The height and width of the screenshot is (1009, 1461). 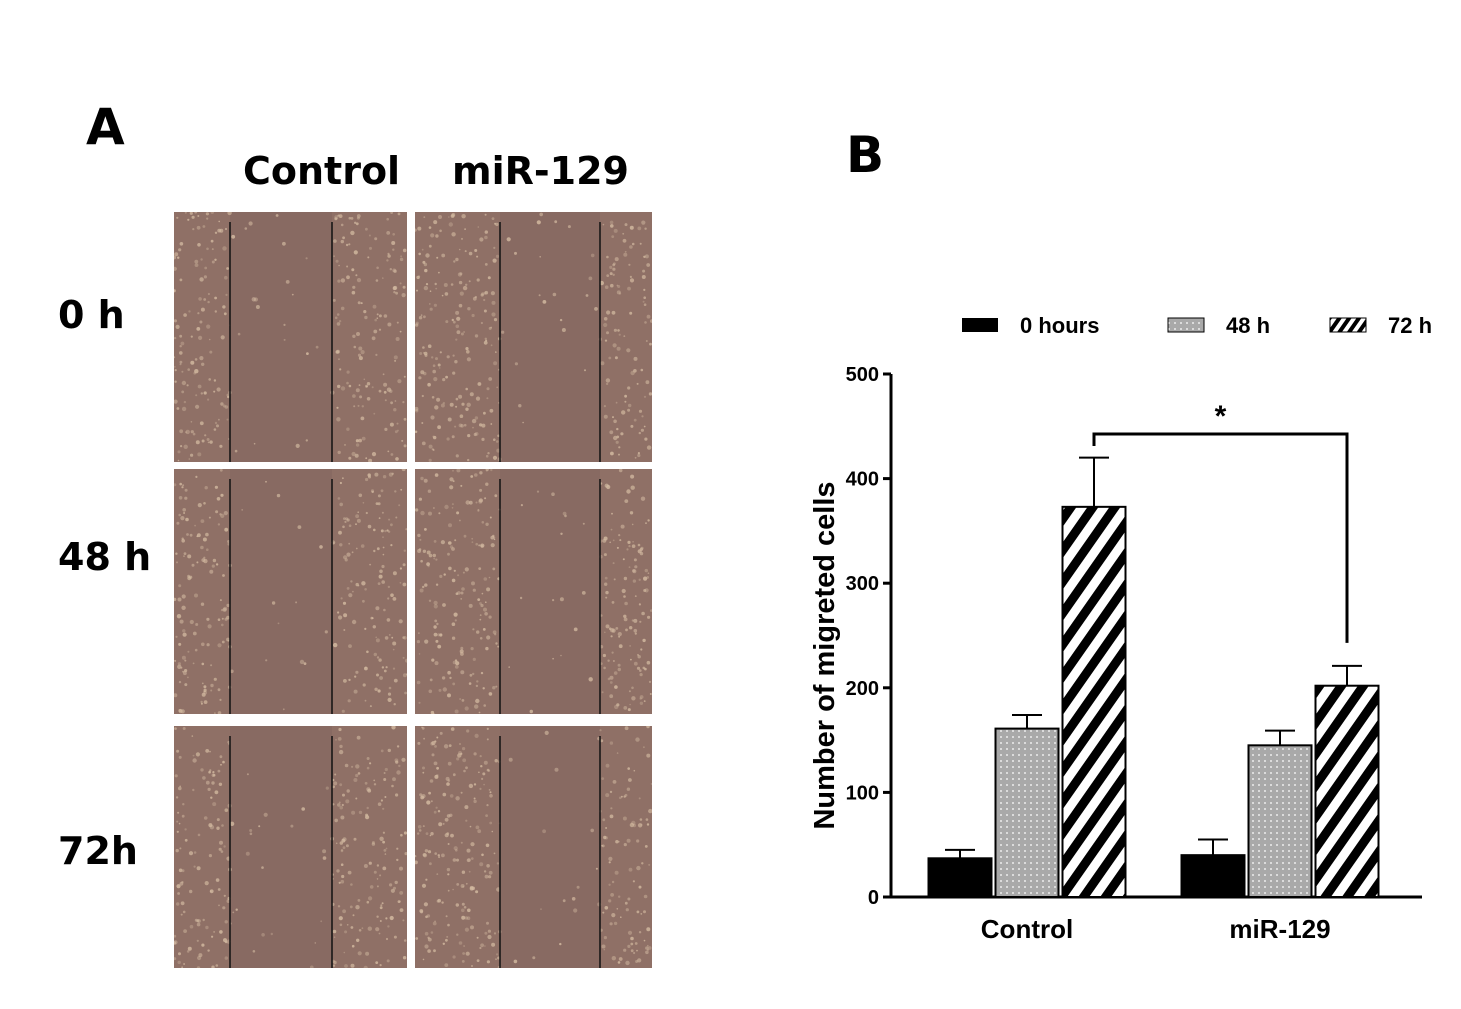 I want to click on micrograph-control-48h, so click(x=290, y=591).